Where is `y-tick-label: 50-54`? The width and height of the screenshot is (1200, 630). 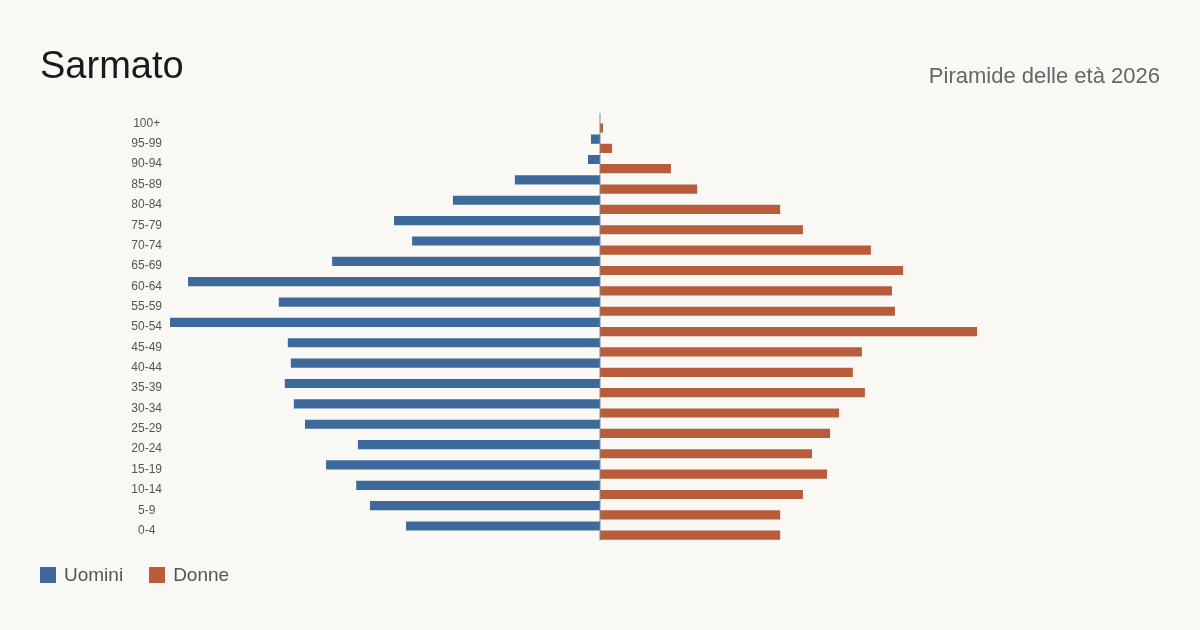 y-tick-label: 50-54 is located at coordinates (147, 326).